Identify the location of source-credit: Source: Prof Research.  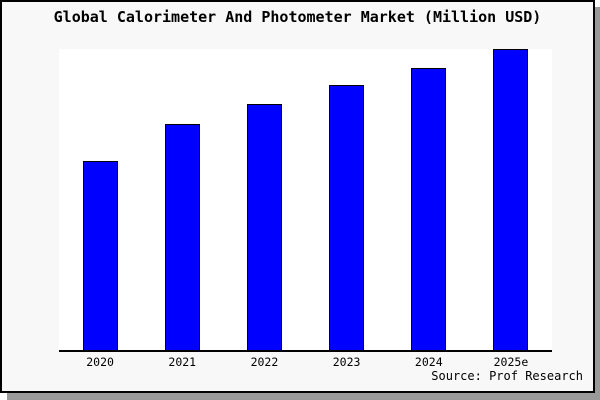
(507, 376).